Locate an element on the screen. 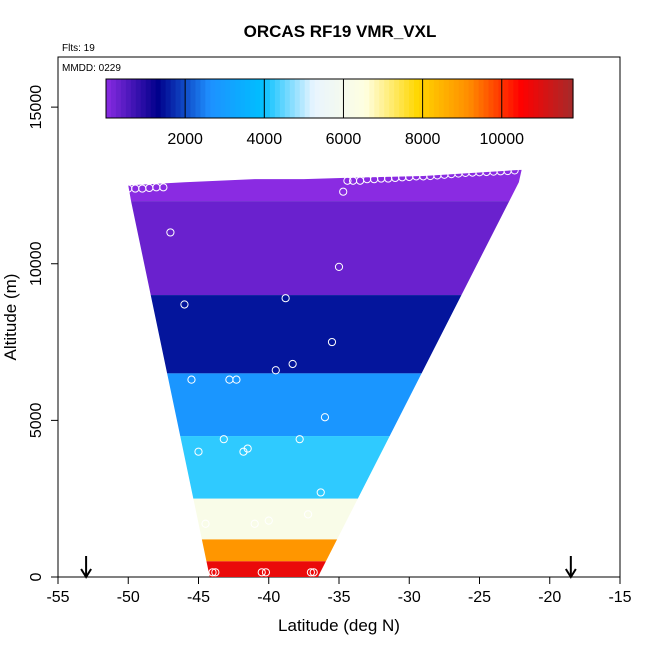 This screenshot has width=650, height=650. colorbar-tick-label: 2000 is located at coordinates (185, 139).